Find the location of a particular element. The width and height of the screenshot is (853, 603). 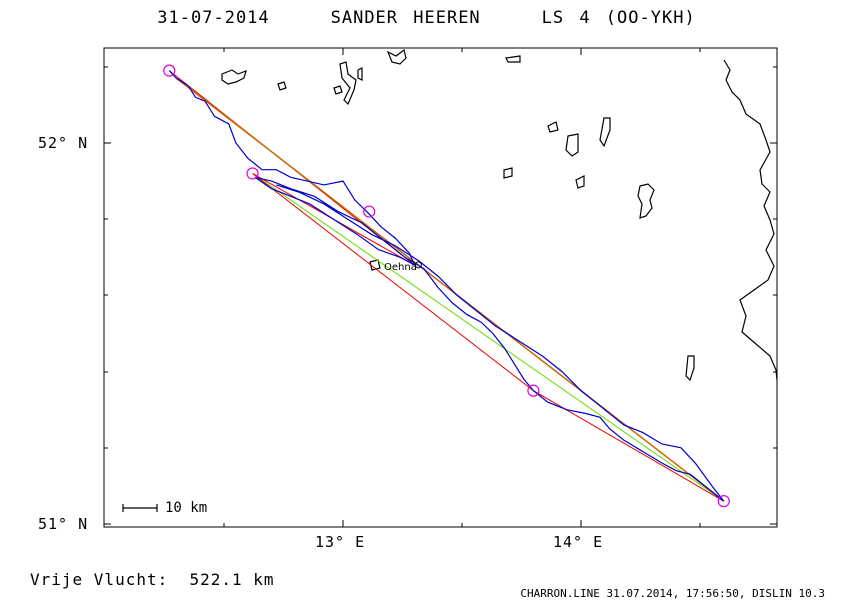

home-airfield-marker is located at coordinates (418, 265).